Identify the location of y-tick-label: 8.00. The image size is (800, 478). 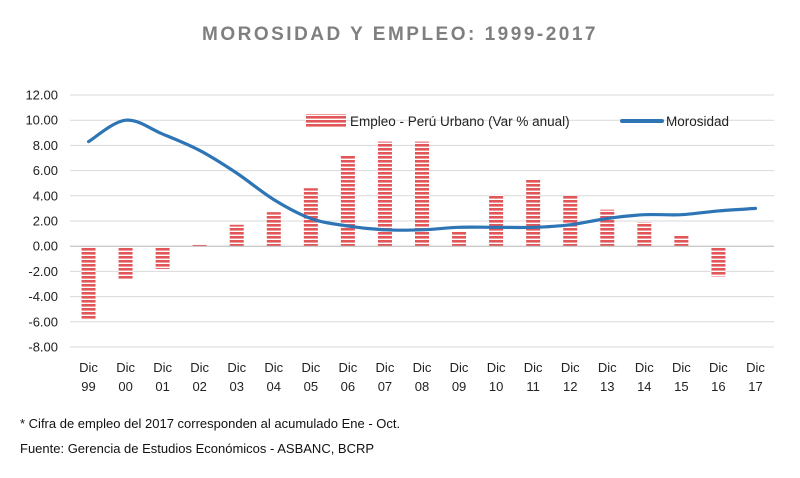
(45, 145).